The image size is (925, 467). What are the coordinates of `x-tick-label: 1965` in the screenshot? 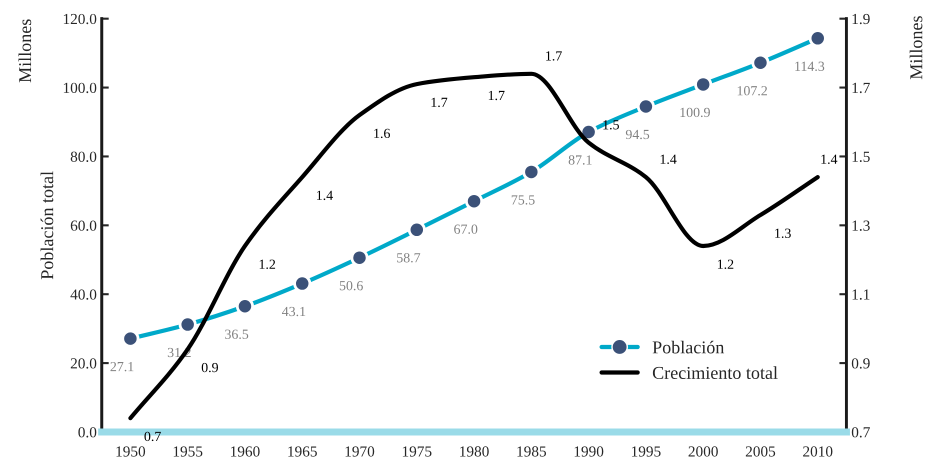 It's located at (302, 451).